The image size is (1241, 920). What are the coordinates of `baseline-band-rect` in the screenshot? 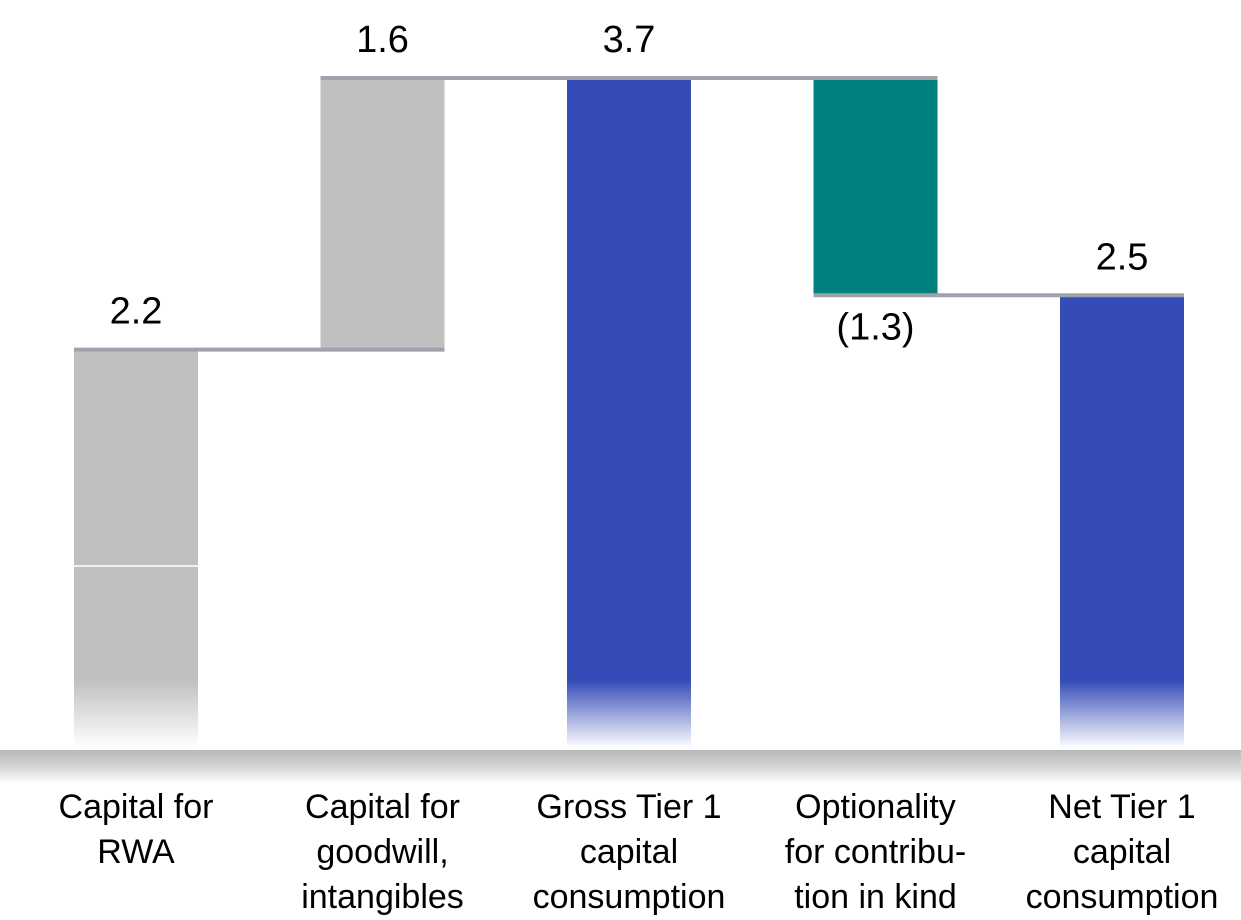 It's located at (620, 767).